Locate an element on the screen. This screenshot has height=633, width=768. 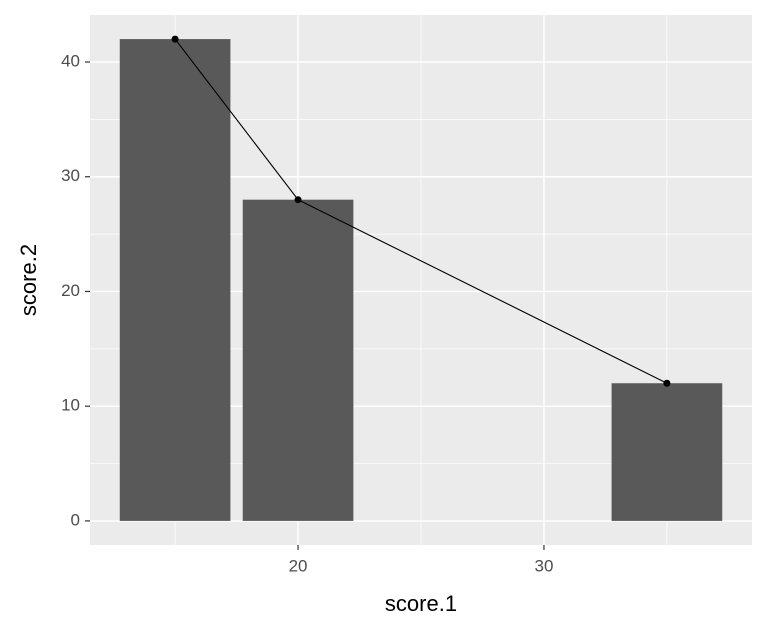
y-tick-label: 10 is located at coordinates (70, 405).